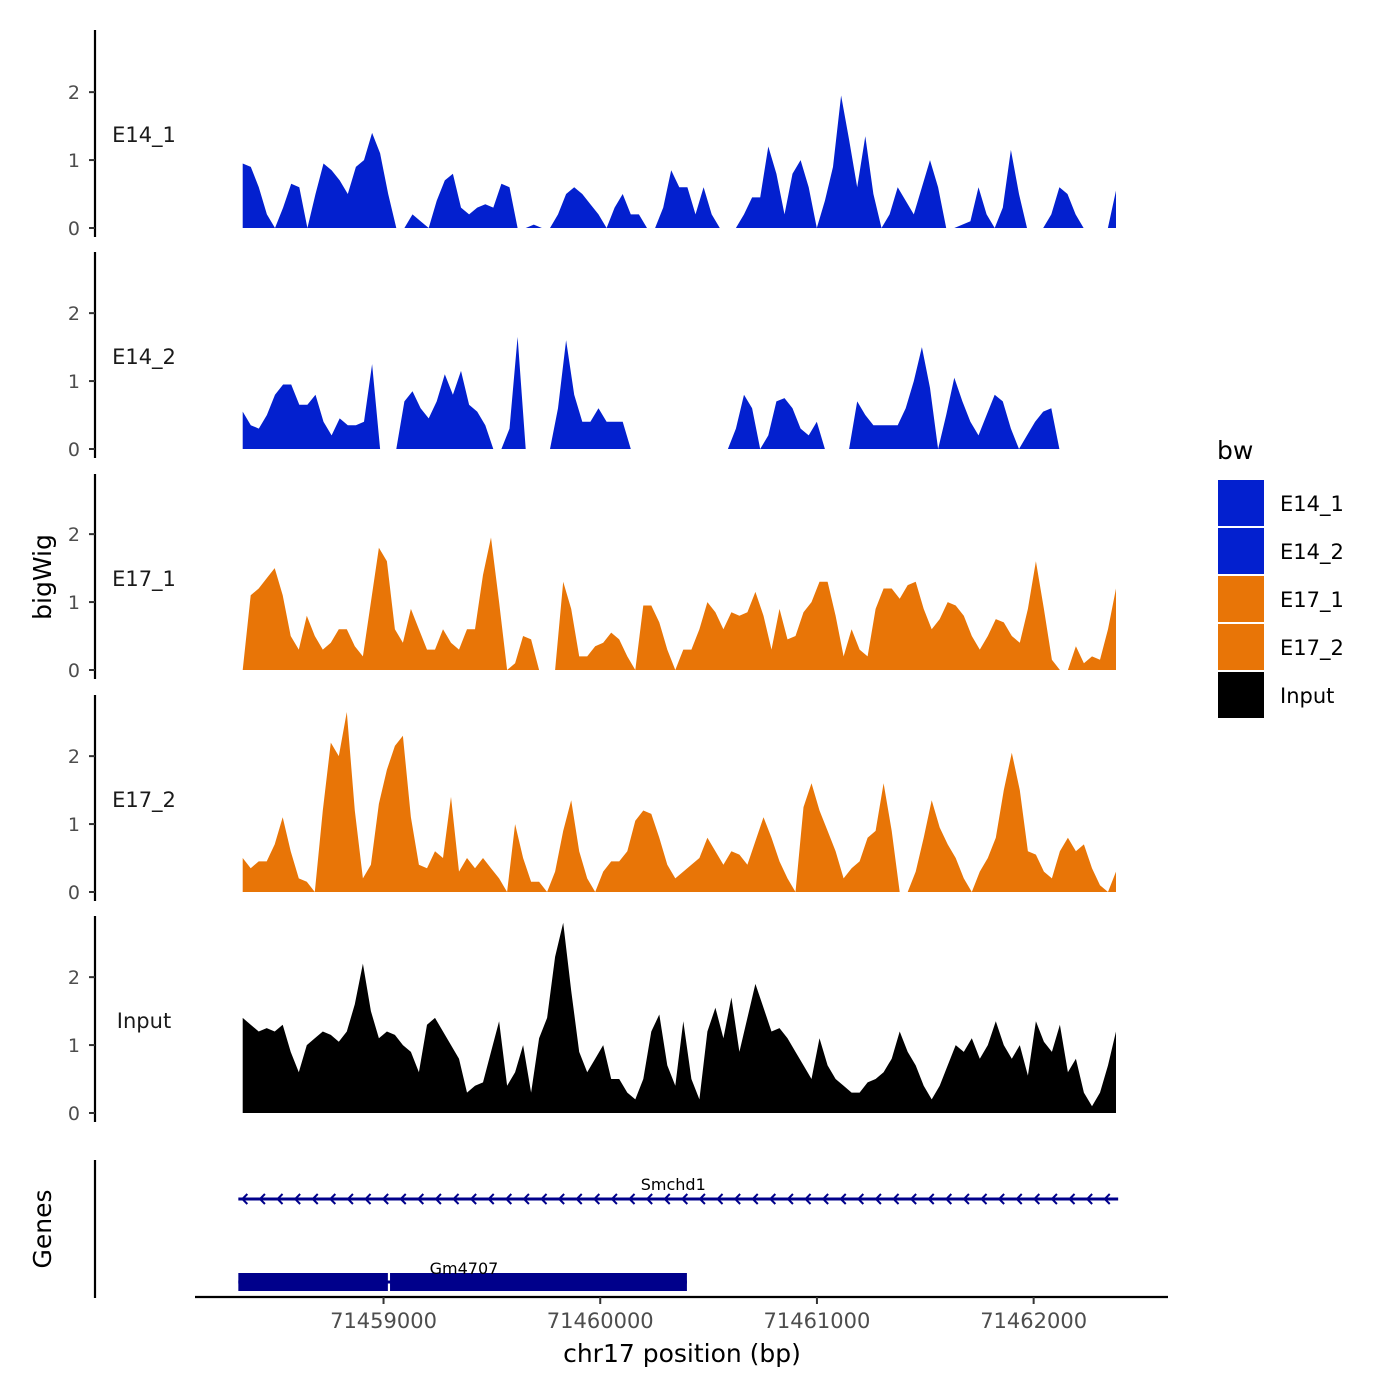 The height and width of the screenshot is (1400, 1400). What do you see at coordinates (1307, 696) in the screenshot?
I see `legend-label: Input` at bounding box center [1307, 696].